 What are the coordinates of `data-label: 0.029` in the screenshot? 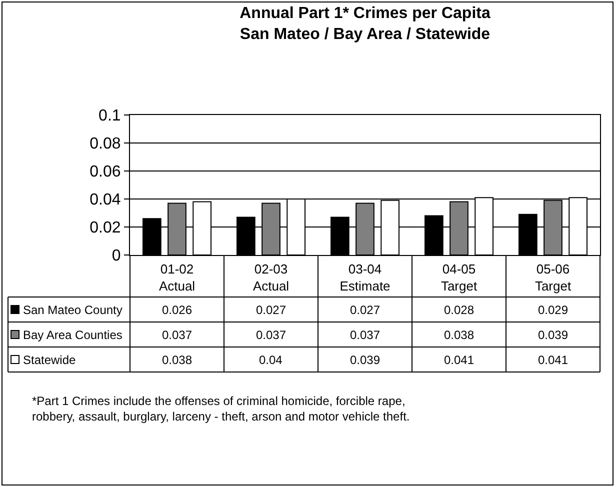 It's located at (553, 310).